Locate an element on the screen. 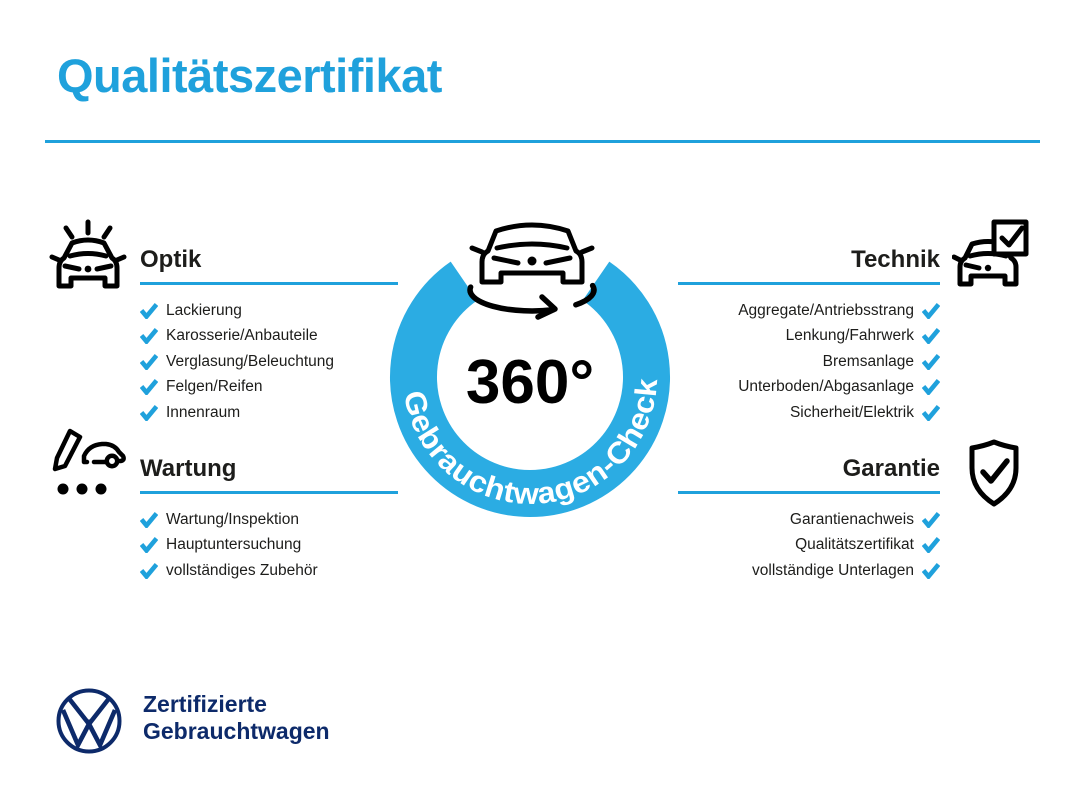  checklist-item: Wartung/Inspektion is located at coordinates (269, 520).